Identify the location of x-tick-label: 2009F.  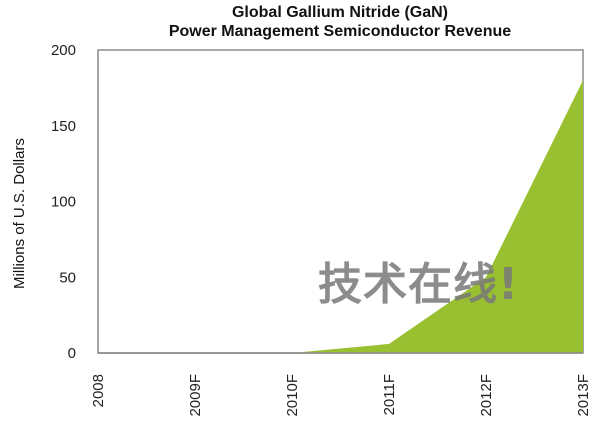
(195, 395).